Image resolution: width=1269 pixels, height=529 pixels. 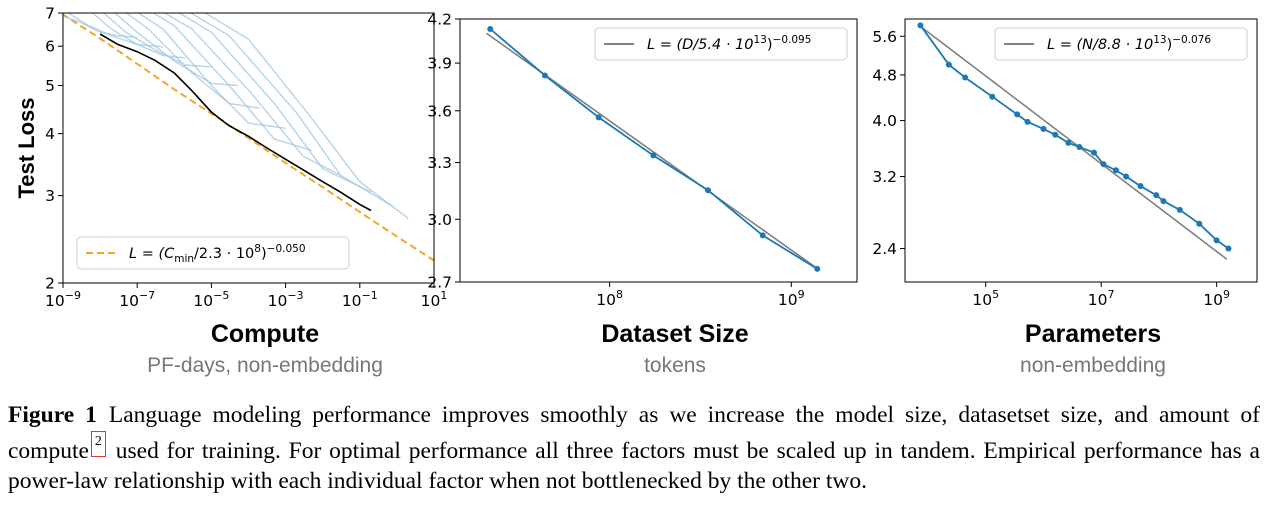 What do you see at coordinates (50, 86) in the screenshot?
I see `y-tick-label: 5` at bounding box center [50, 86].